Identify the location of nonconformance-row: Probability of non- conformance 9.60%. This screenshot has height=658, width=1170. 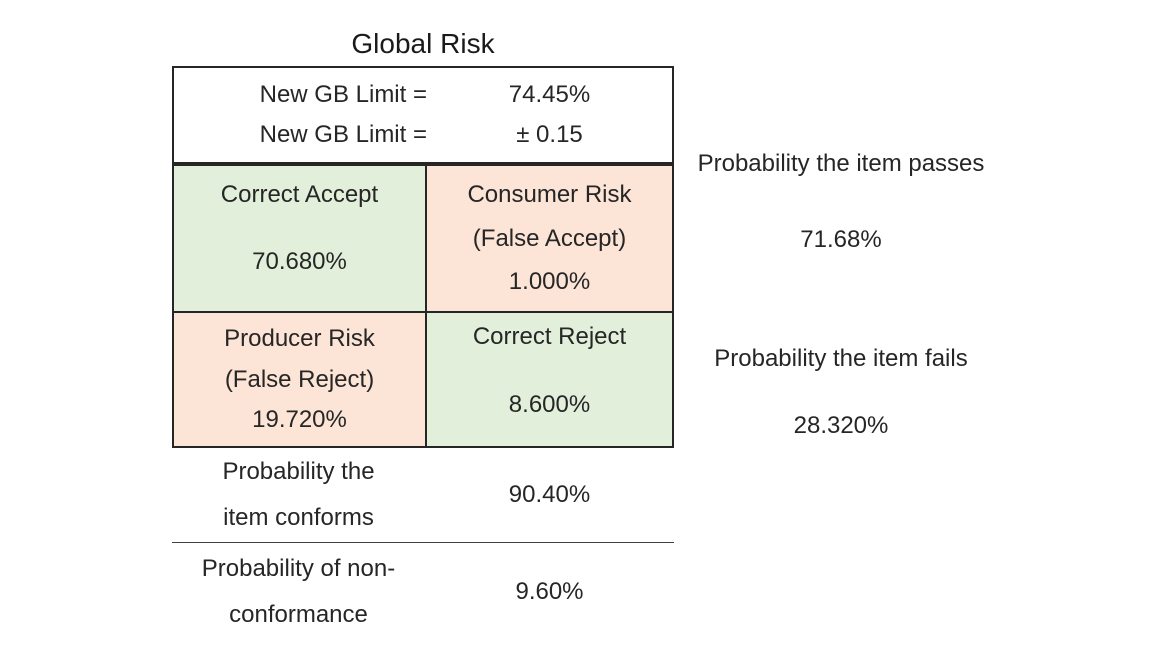
(423, 591).